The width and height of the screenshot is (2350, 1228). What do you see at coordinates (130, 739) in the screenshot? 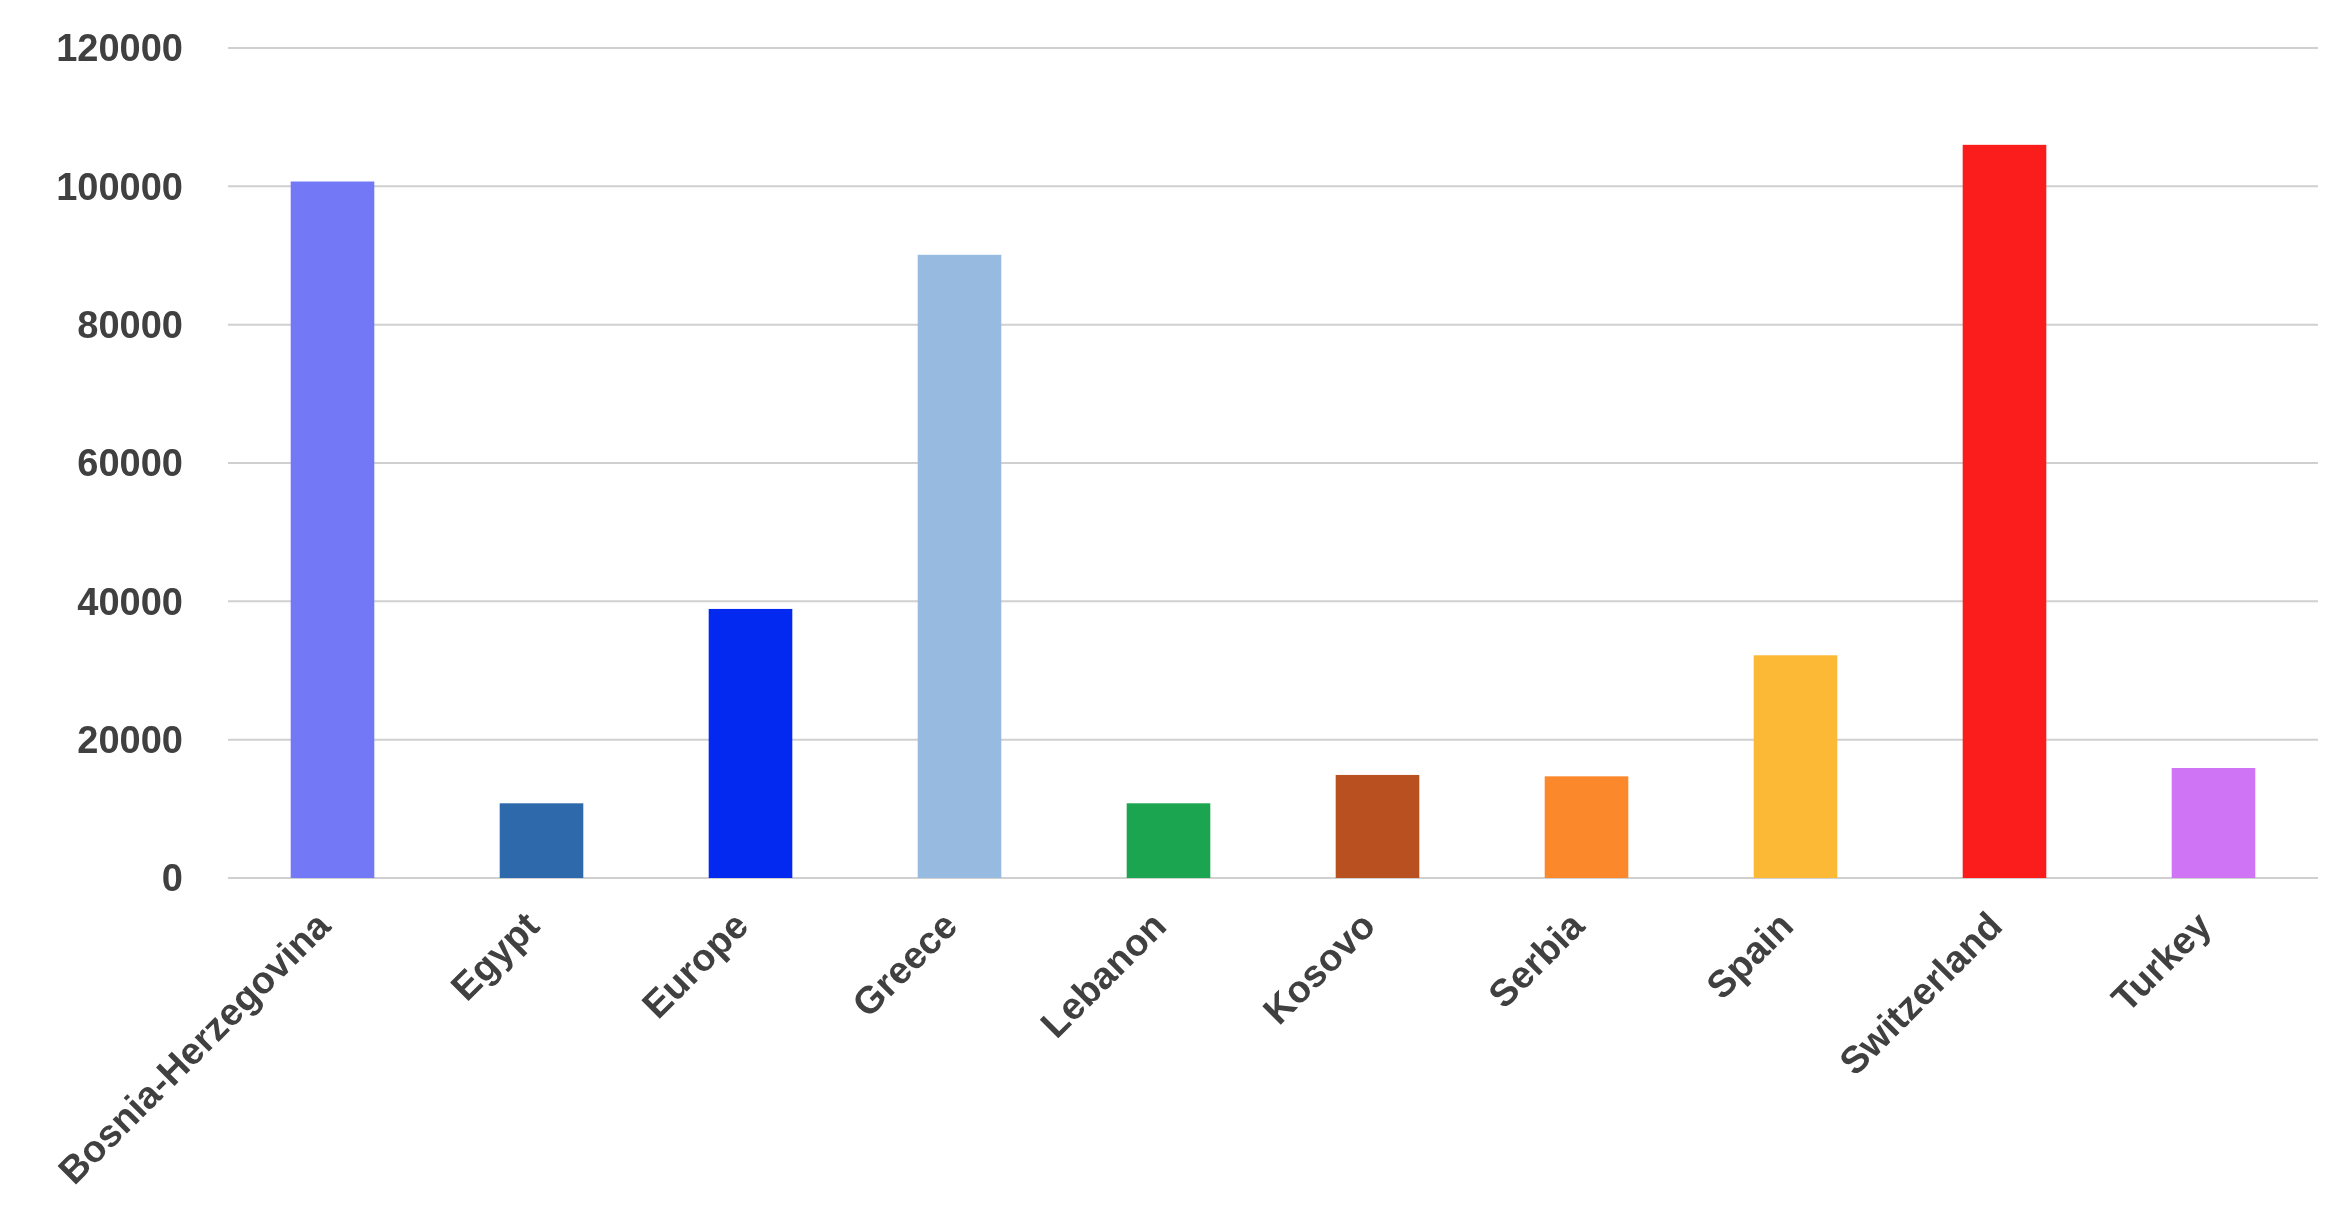
I see `y-tick-label: 20000` at bounding box center [130, 739].